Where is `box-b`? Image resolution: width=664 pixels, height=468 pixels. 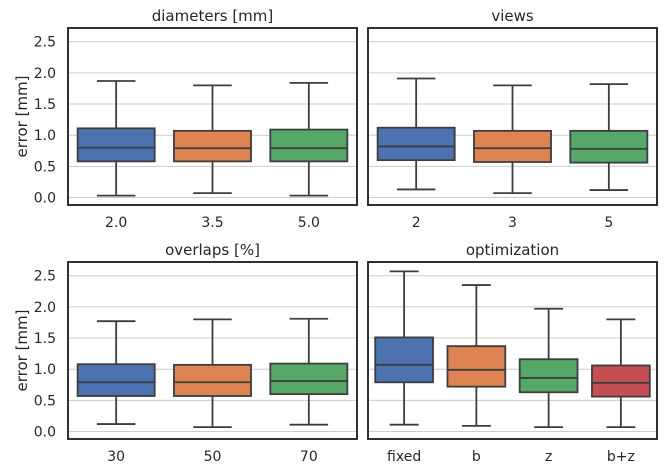
box-b is located at coordinates (476, 355).